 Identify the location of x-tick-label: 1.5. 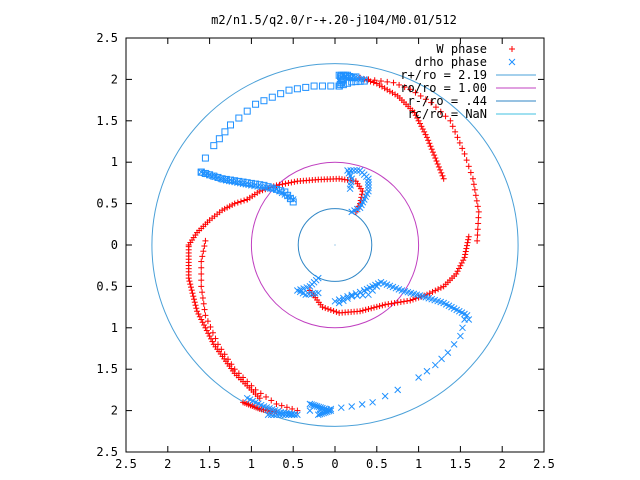
(210, 464).